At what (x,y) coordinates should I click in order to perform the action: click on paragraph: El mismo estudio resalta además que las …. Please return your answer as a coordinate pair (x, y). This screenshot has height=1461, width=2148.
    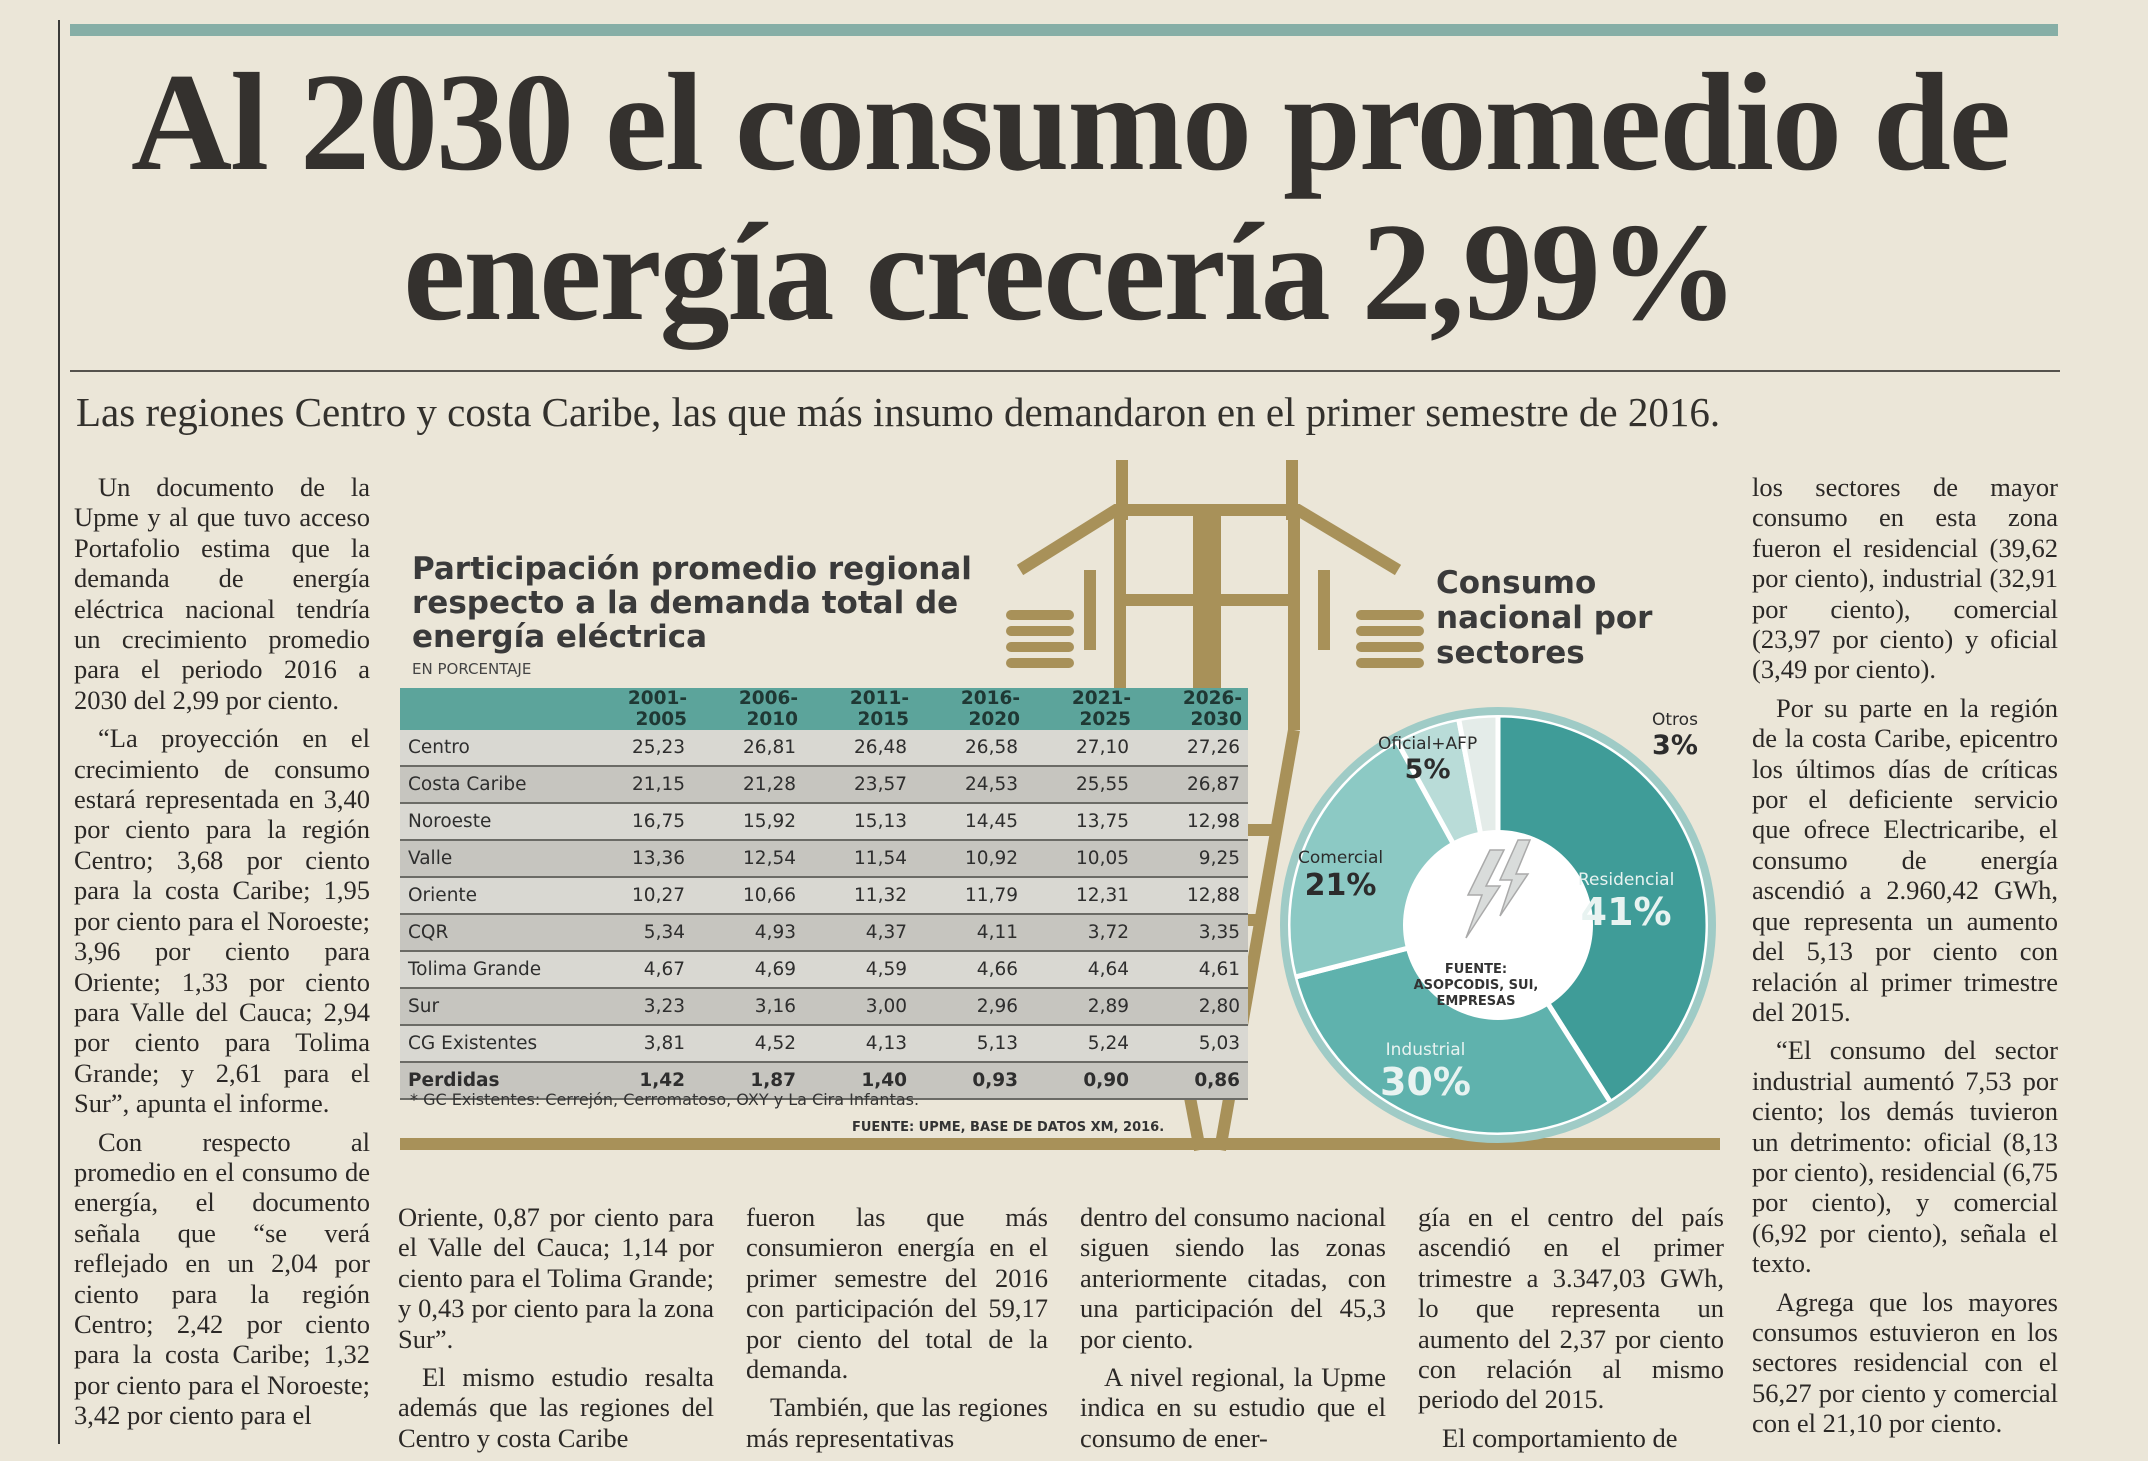
    Looking at the image, I should click on (556, 1407).